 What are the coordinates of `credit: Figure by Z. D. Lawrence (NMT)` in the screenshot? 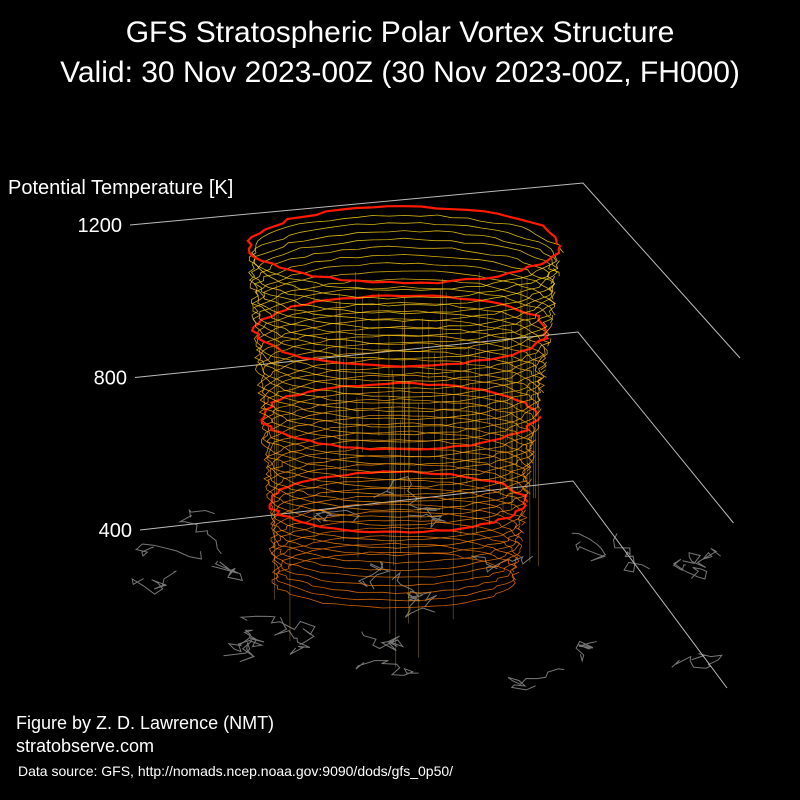 It's located at (145, 723).